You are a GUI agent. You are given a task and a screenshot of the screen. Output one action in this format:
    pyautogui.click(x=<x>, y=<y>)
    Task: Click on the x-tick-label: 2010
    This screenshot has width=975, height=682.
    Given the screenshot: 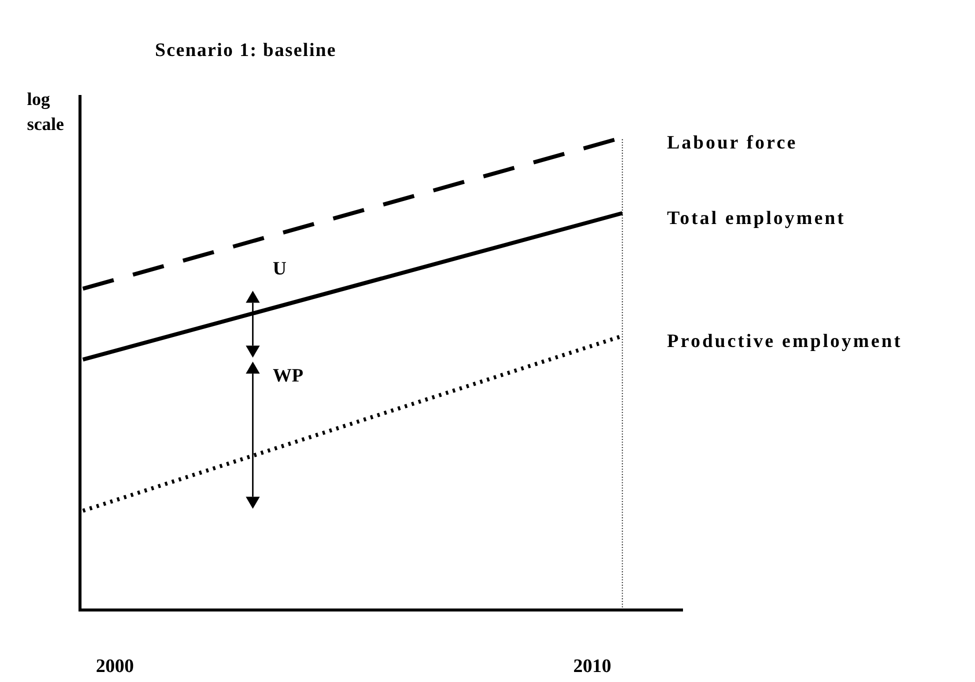 What is the action you would take?
    pyautogui.click(x=592, y=666)
    